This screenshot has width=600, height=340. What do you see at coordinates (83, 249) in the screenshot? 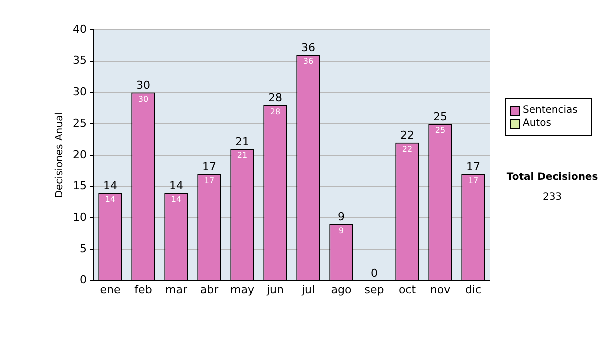
I see `y-tick-label: 5` at bounding box center [83, 249].